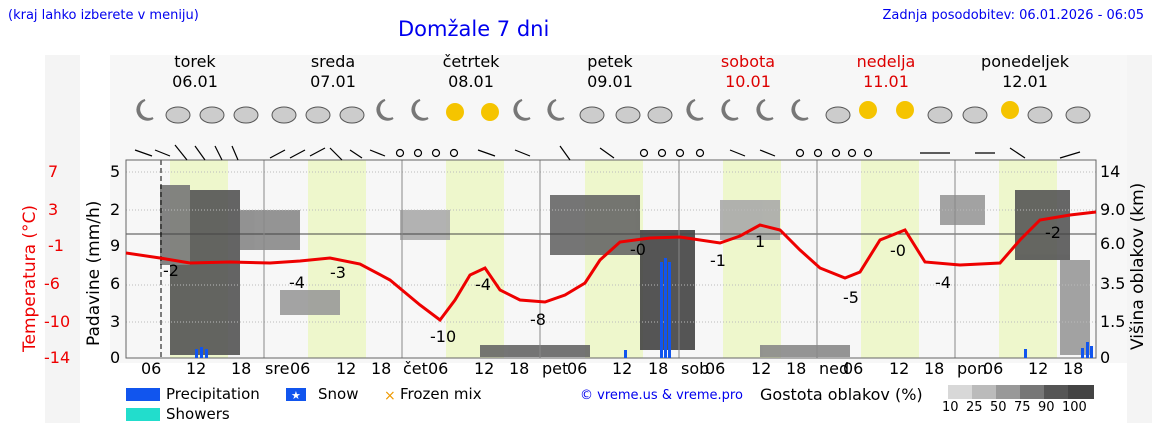 The height and width of the screenshot is (443, 1152). I want to click on credit-link: © vreme.us & vreme.pro, so click(661, 395).